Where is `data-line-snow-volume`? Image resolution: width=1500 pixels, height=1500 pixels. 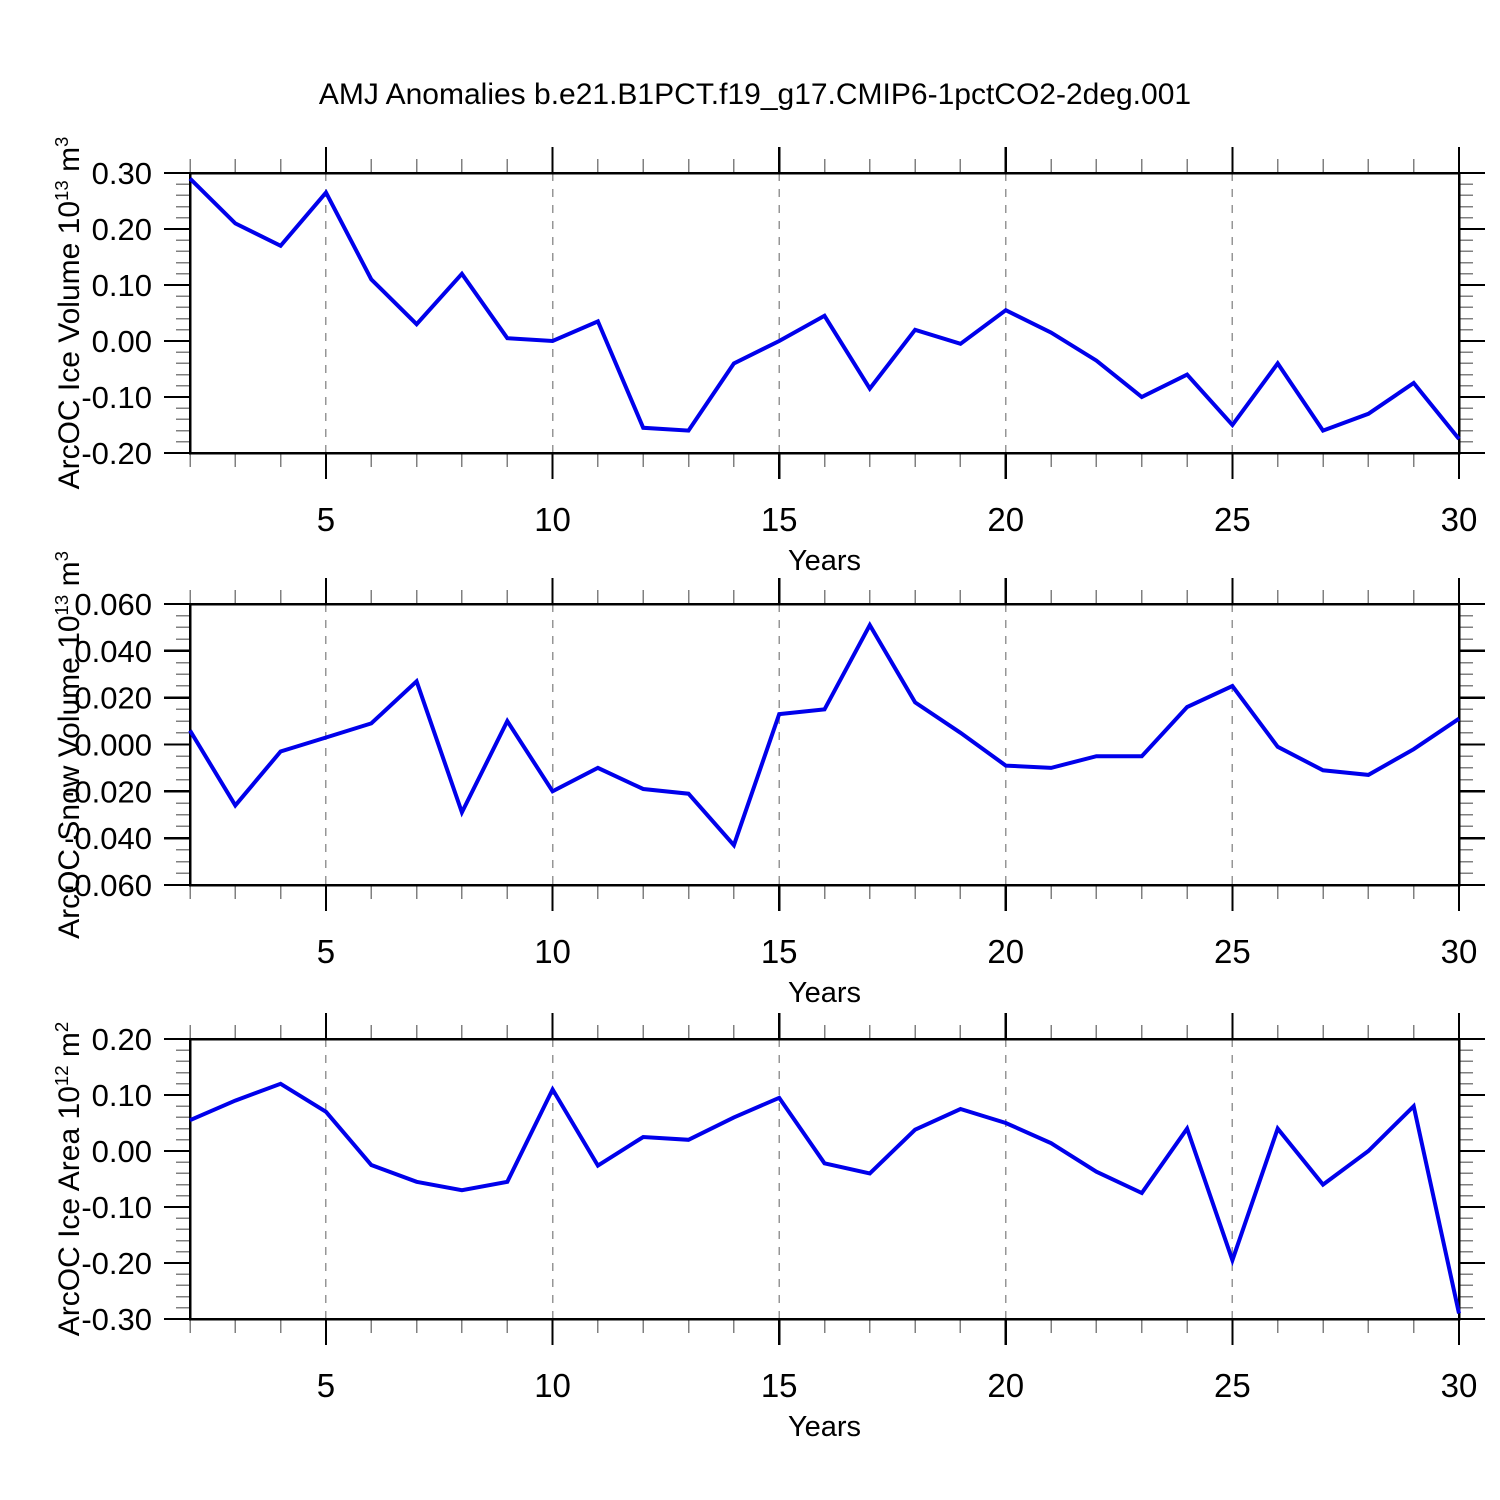
data-line-snow-volume is located at coordinates (824, 735).